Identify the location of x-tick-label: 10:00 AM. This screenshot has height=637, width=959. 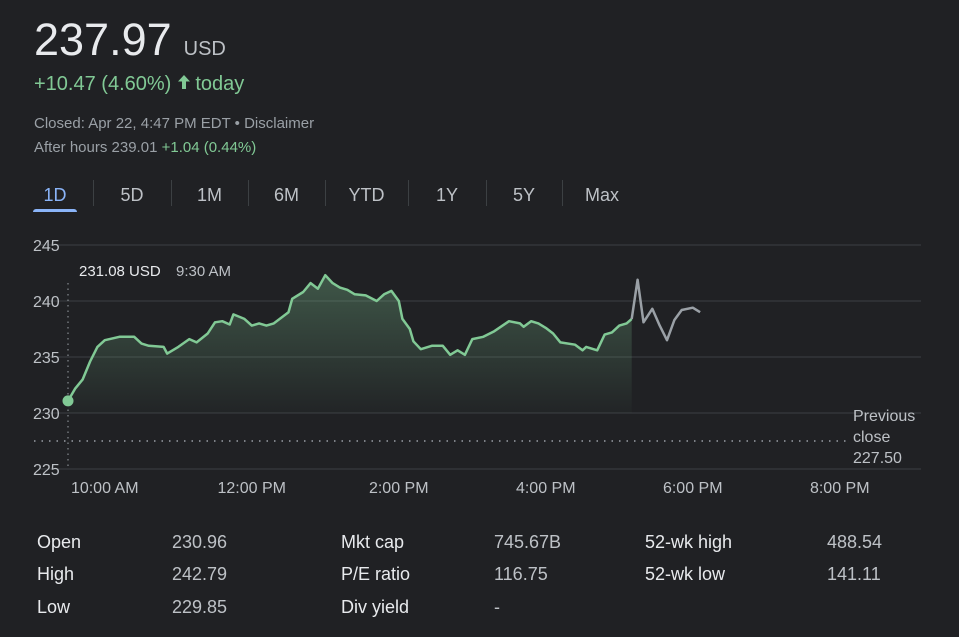
(105, 488).